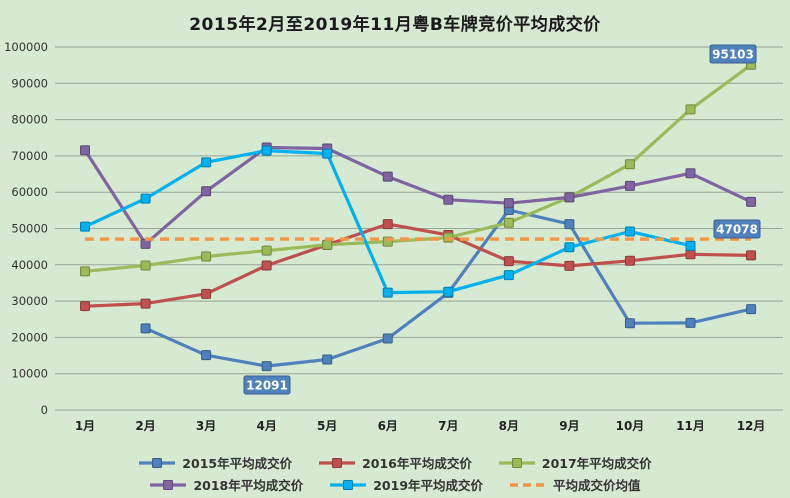 This screenshot has height=498, width=790. I want to click on data-label-text-95103: 95103, so click(733, 55).